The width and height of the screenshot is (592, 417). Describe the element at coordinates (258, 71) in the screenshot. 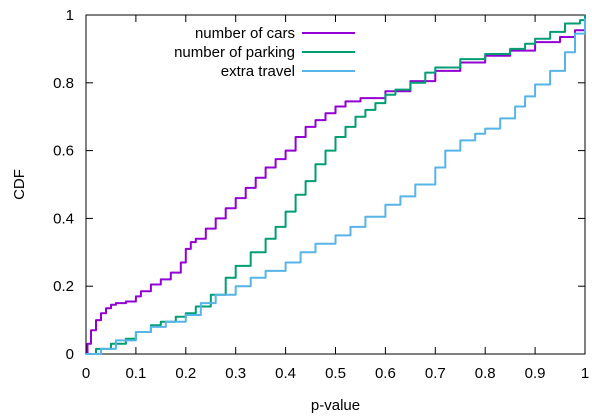

I see `legend-label: extra travel` at that location.